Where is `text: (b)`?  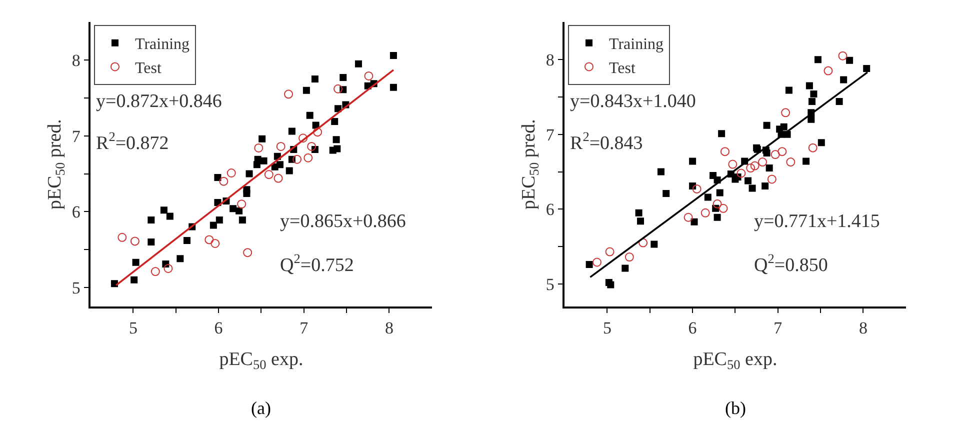 text: (b) is located at coordinates (735, 408).